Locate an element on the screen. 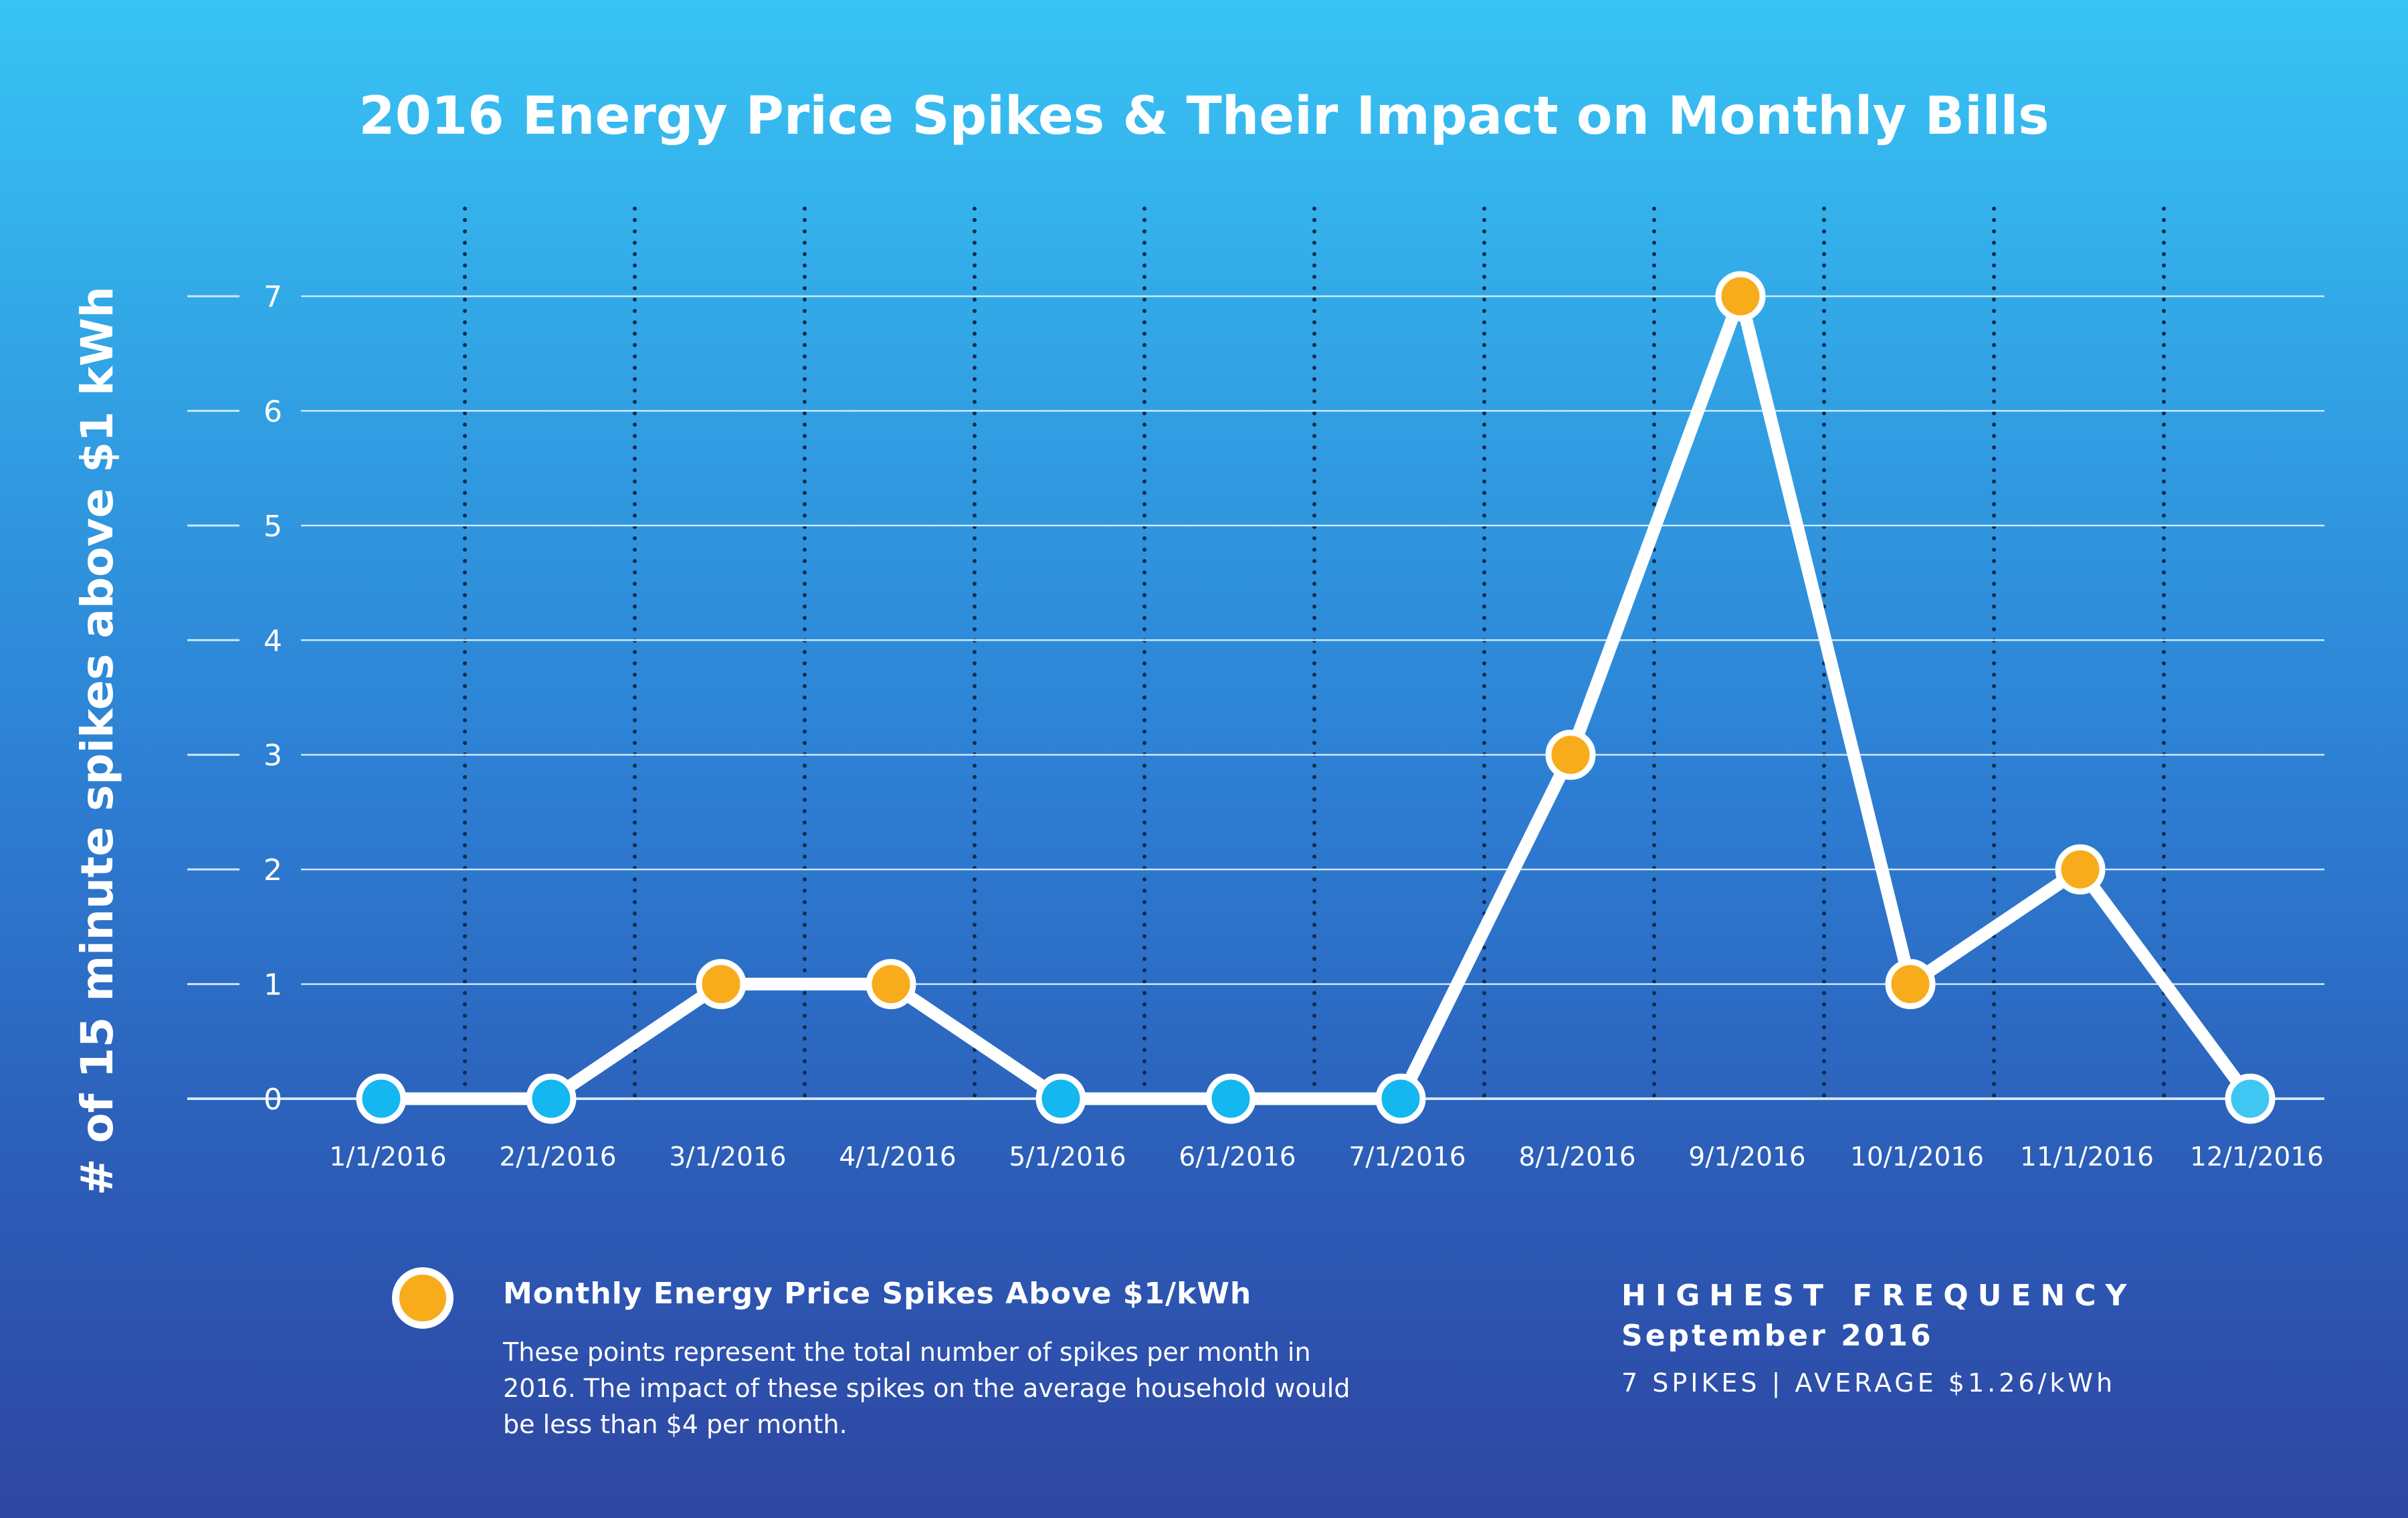 Image resolution: width=2408 pixels, height=1518 pixels. highlight-heading: HIGHEST FREQUENCY is located at coordinates (1878, 1296).